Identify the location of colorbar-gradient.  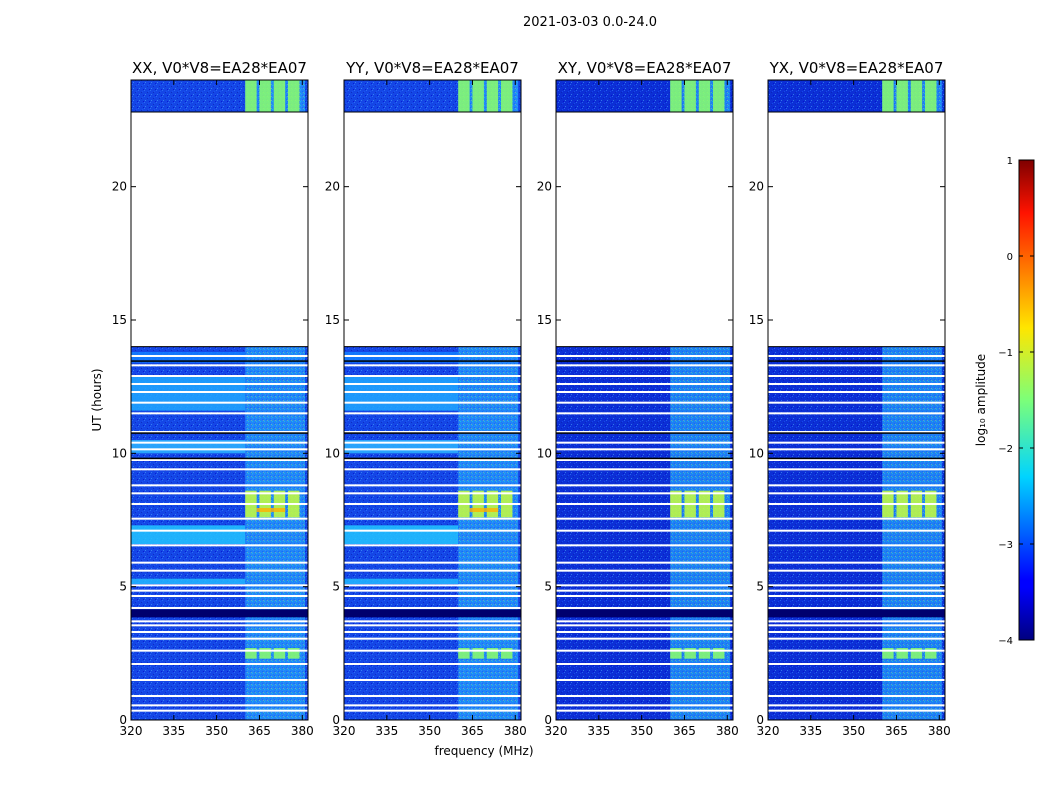
(1026, 400).